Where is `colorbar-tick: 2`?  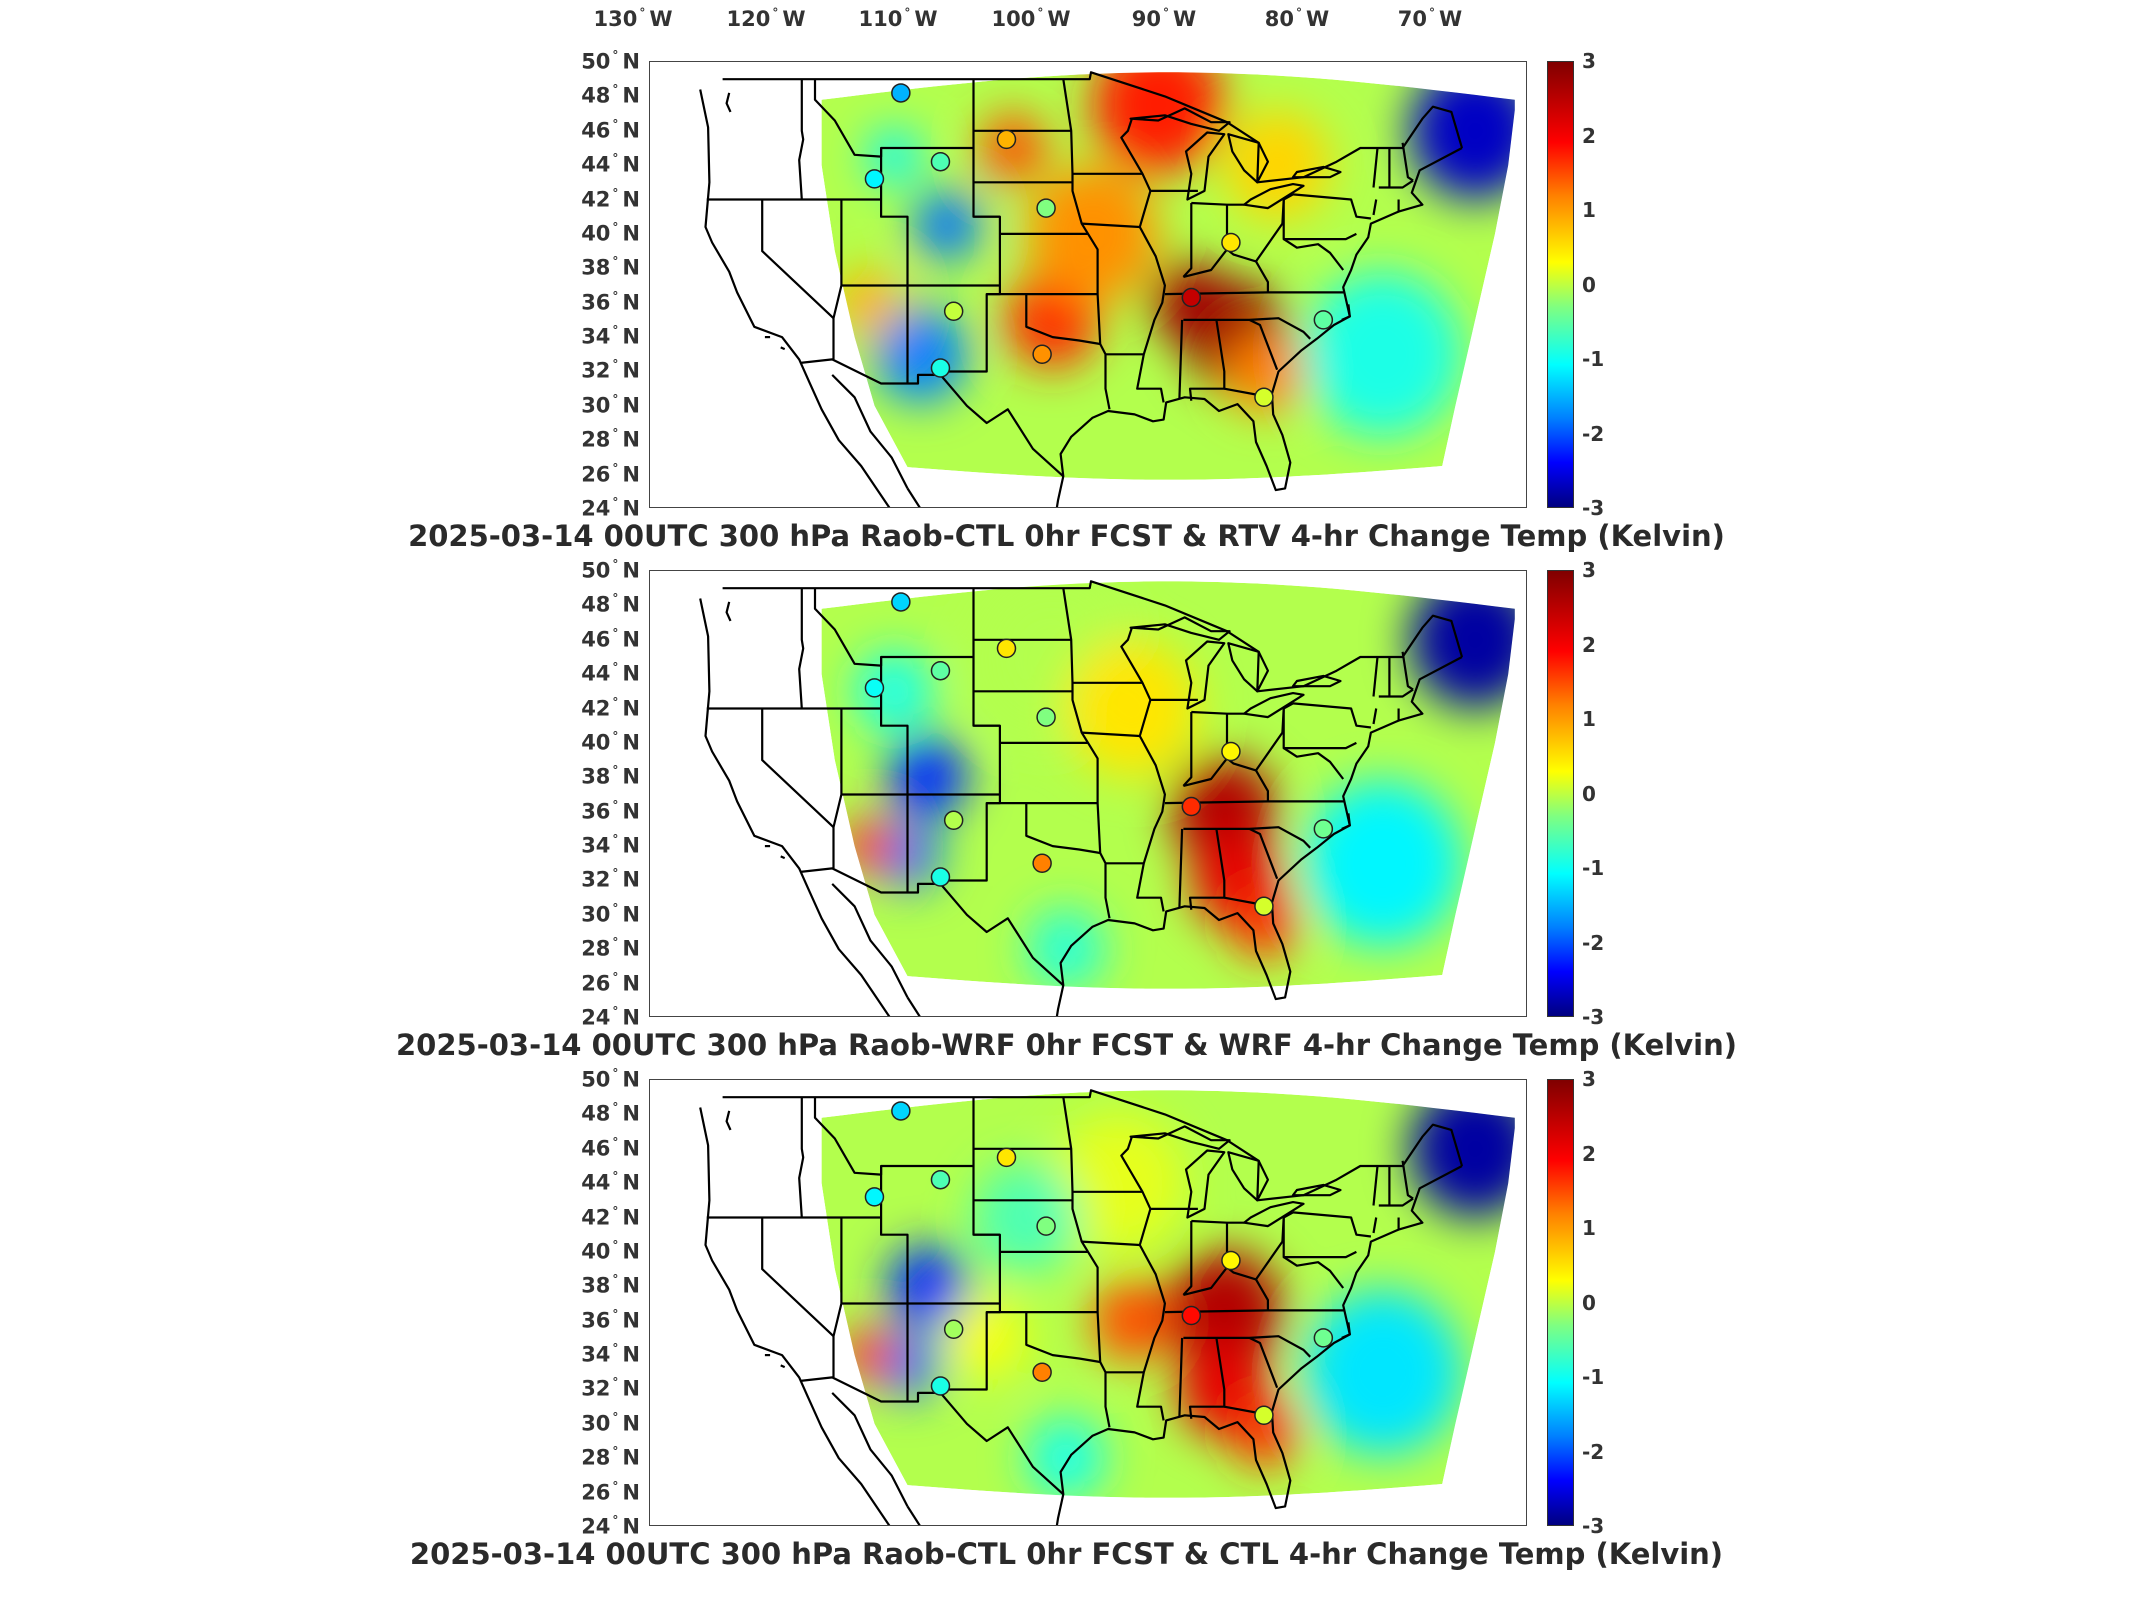 colorbar-tick: 2 is located at coordinates (1589, 135).